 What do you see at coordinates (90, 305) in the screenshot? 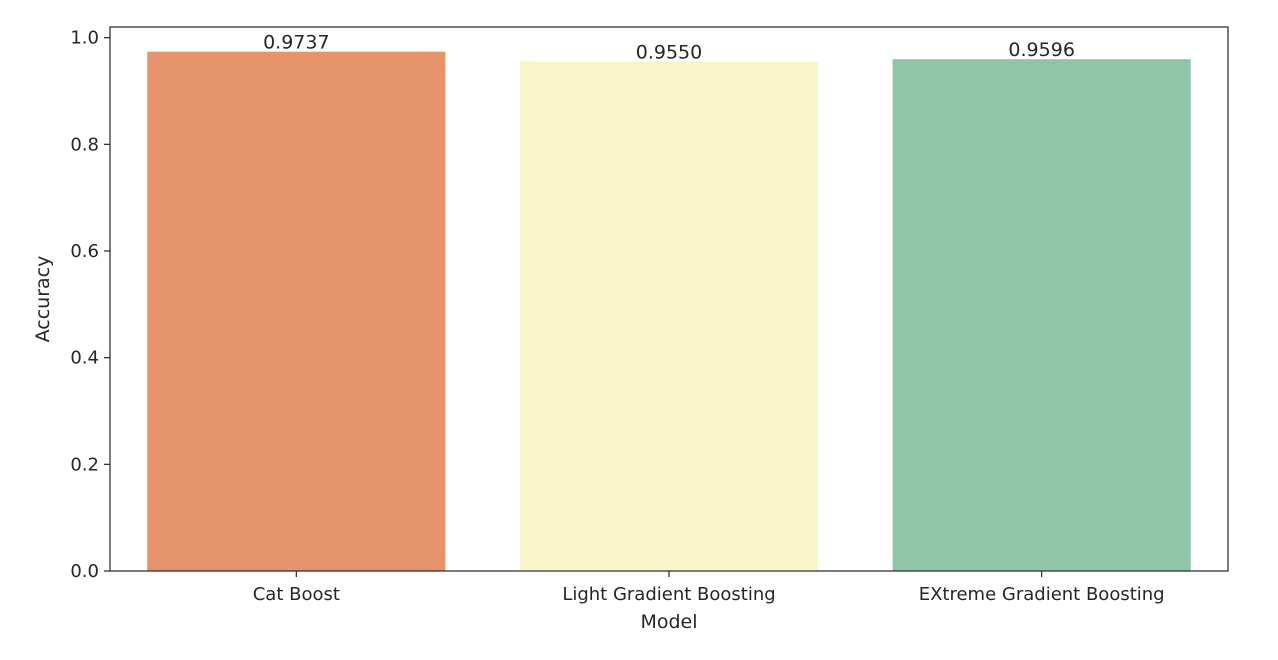
I see `y-axis: 0.0 0.2 0.4 0.6 0.8 1.0` at bounding box center [90, 305].